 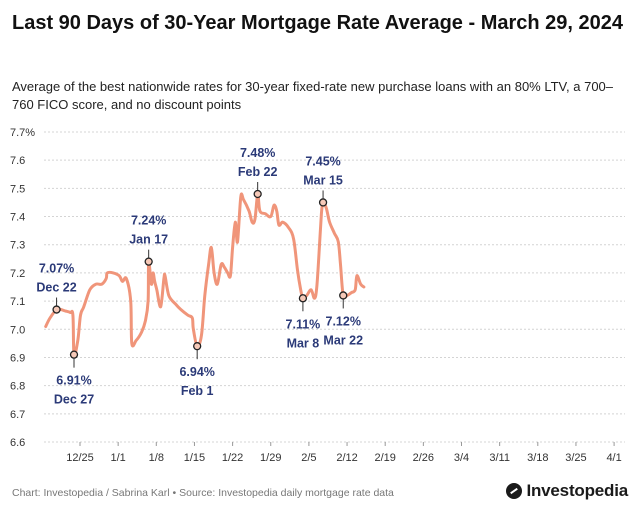 What do you see at coordinates (303, 343) in the screenshot?
I see `annotation-date: Mar 8` at bounding box center [303, 343].